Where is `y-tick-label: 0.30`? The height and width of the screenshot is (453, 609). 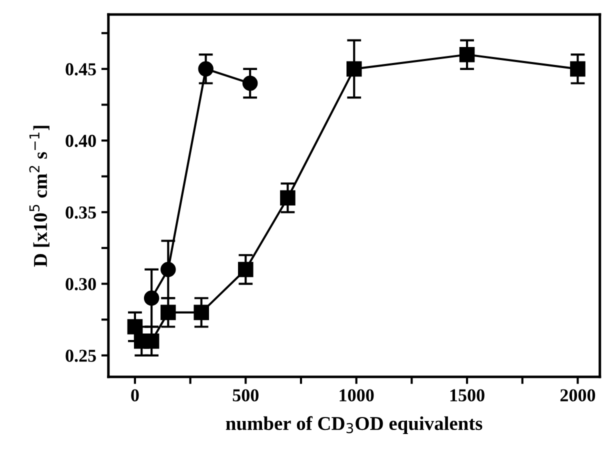
y-tick-label: 0.30 is located at coordinates (81, 284).